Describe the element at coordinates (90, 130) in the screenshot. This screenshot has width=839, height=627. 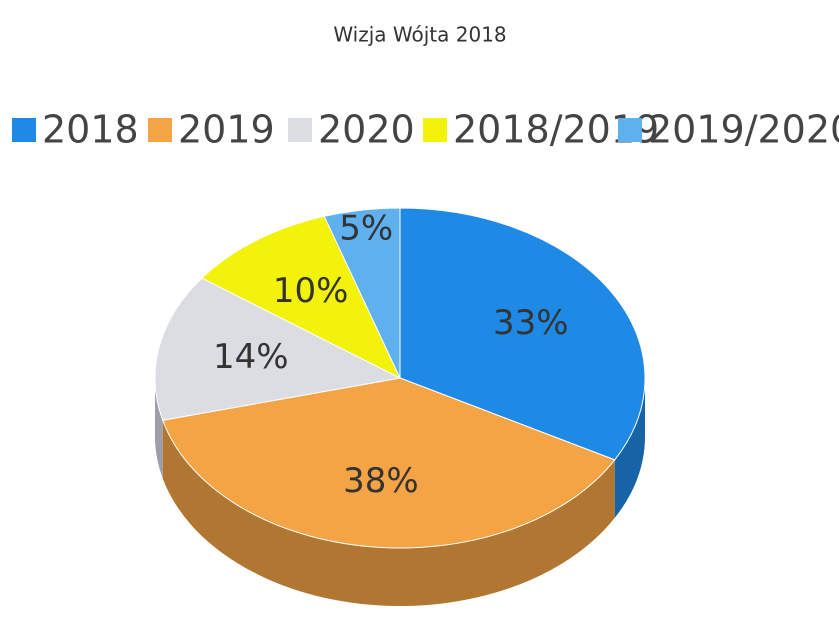
I see `legend-label: 2018` at that location.